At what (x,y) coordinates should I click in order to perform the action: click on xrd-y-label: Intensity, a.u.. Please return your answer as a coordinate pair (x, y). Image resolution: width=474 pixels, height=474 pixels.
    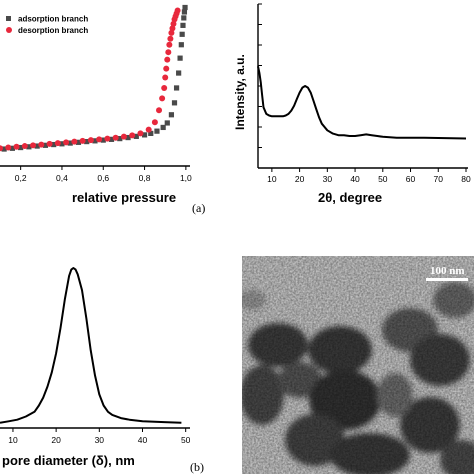
    Looking at the image, I should click on (240, 92).